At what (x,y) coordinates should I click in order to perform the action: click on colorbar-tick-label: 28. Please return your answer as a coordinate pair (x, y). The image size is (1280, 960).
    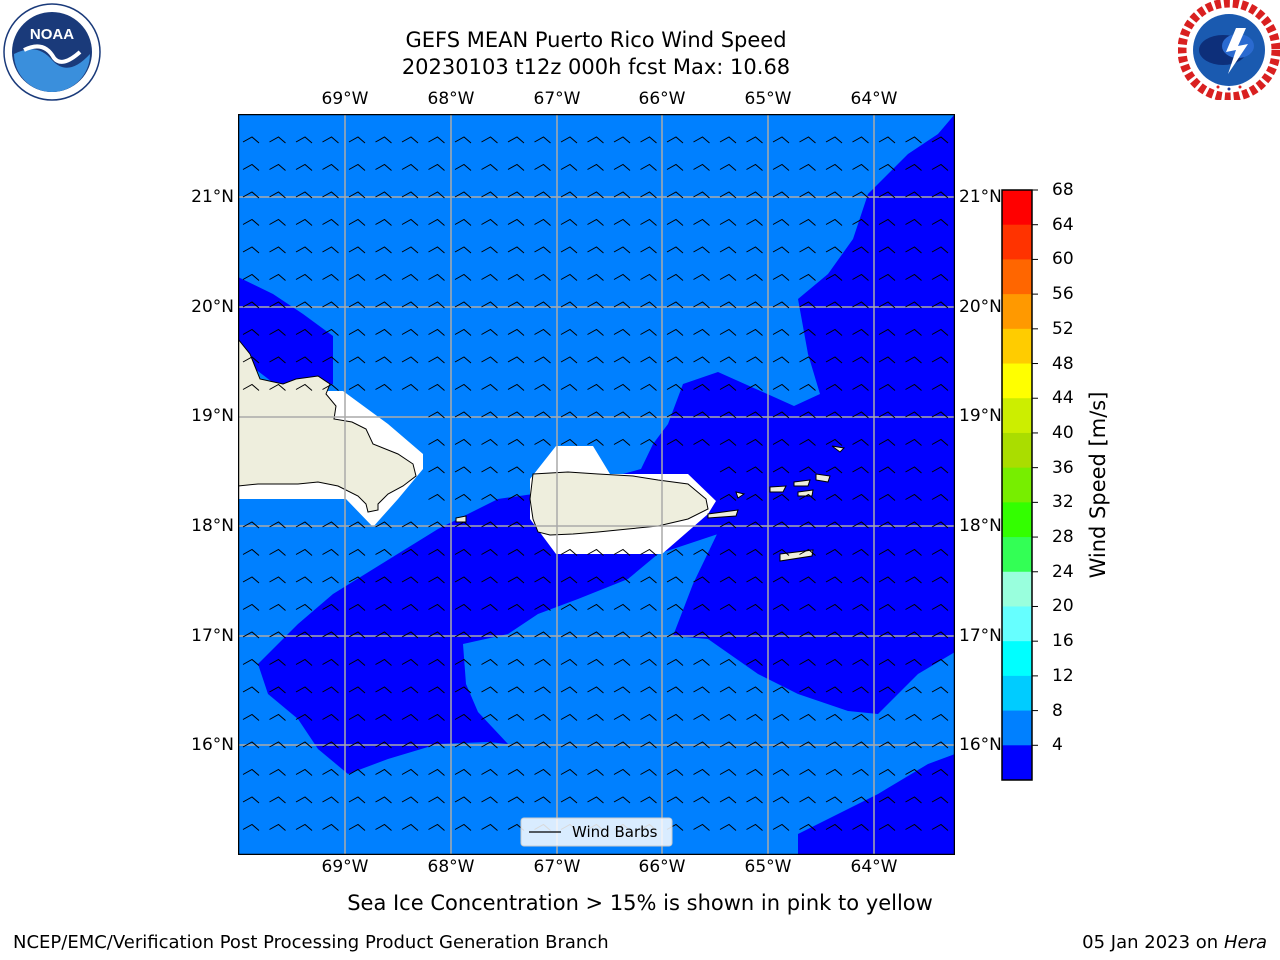
    Looking at the image, I should click on (1063, 537).